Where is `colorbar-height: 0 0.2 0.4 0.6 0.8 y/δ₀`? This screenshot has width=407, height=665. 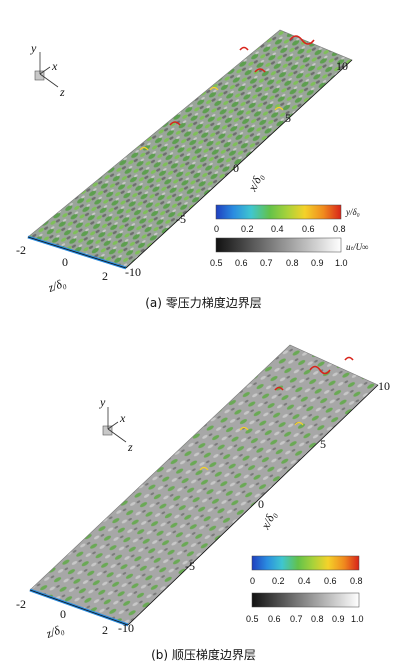
colorbar-height: 0 0.2 0.4 0.6 0.8 y/δ₀ is located at coordinates (287, 219).